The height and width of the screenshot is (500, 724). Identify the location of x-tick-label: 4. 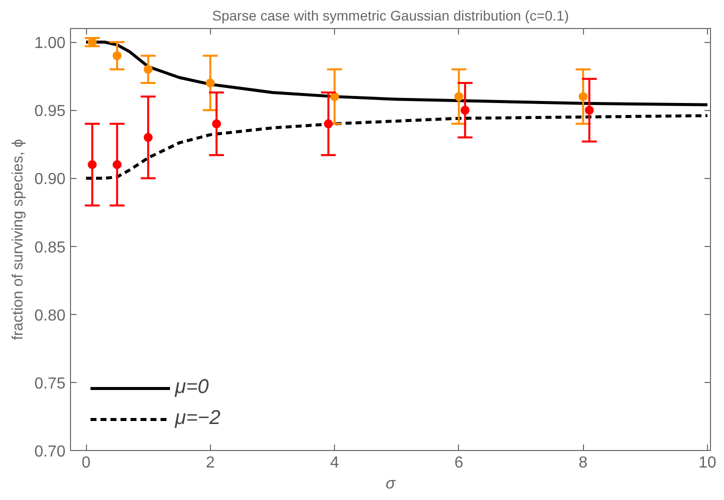
(335, 463).